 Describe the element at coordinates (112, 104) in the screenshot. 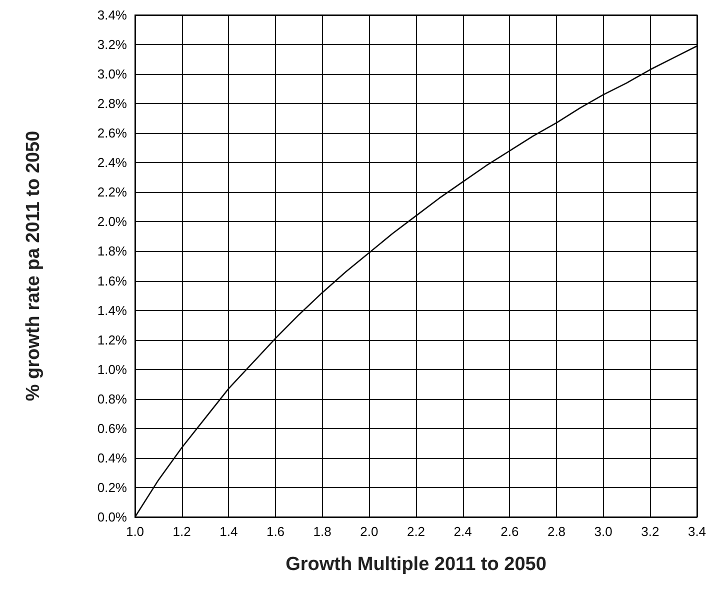

I see `y-tick-label: 2.8%` at that location.